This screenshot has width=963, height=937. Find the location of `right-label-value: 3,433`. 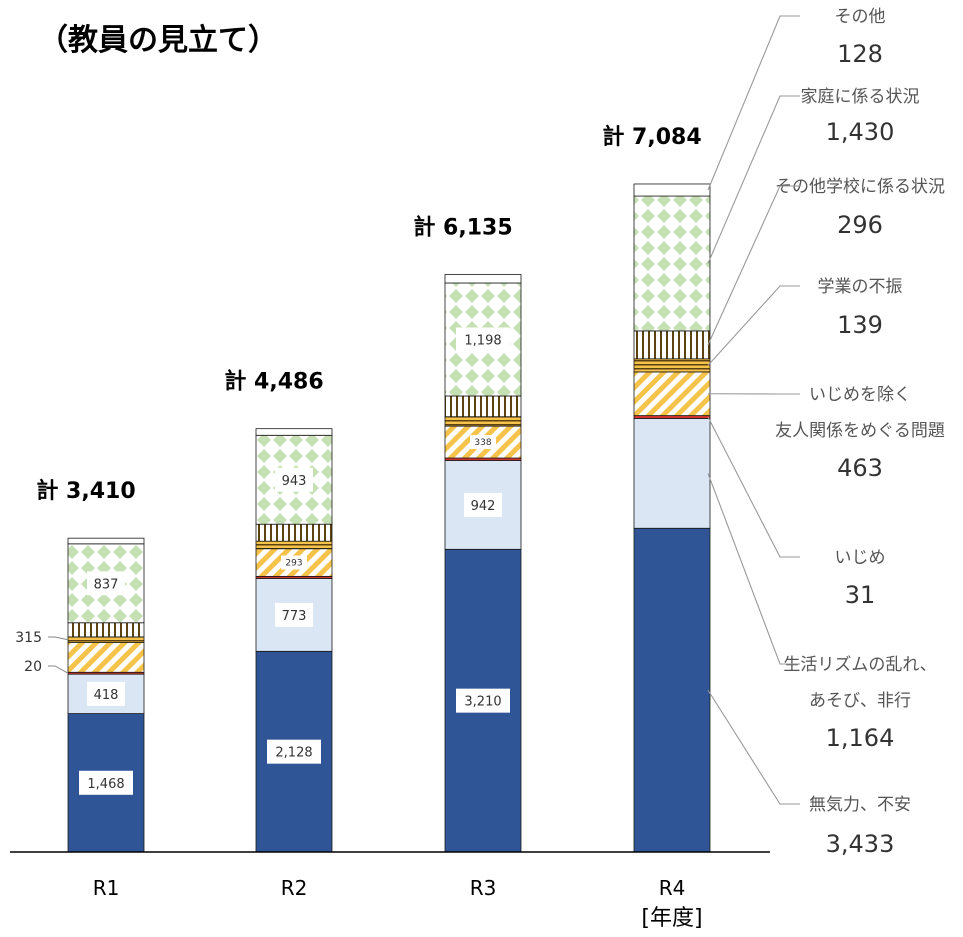

right-label-value: 3,433 is located at coordinates (860, 844).